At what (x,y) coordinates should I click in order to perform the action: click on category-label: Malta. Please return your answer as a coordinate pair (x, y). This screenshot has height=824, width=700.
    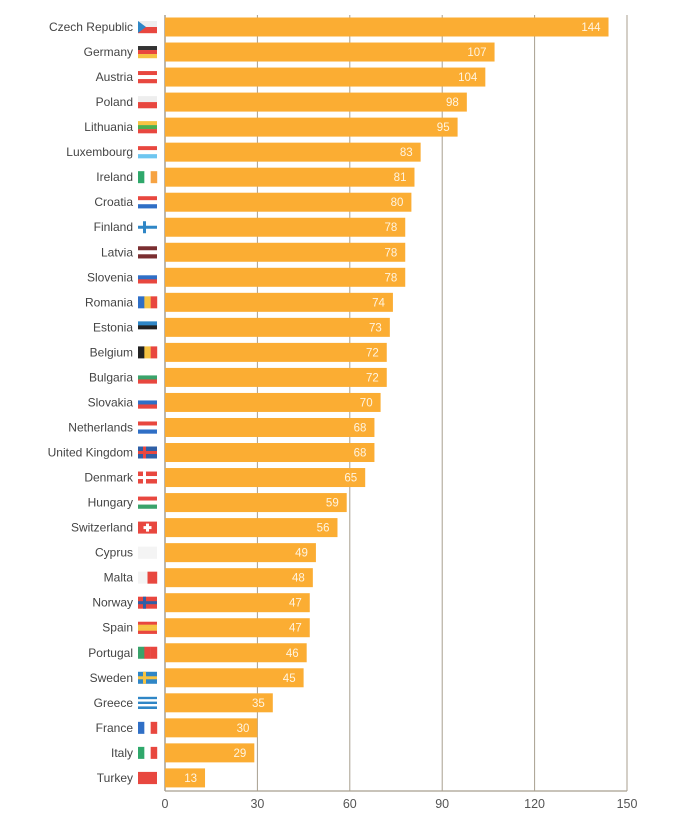
    Looking at the image, I should click on (119, 578).